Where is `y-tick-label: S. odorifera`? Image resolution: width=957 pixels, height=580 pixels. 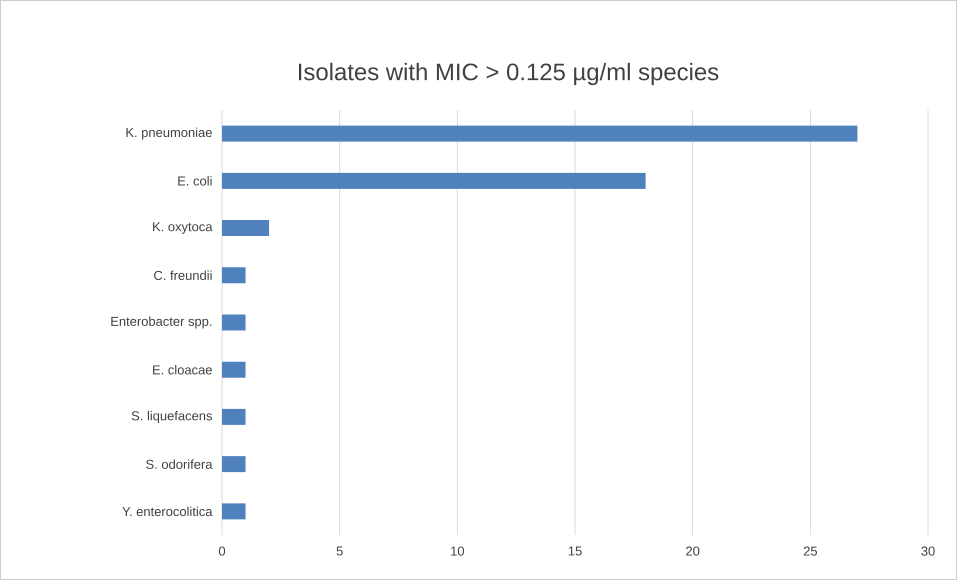 y-tick-label: S. odorifera is located at coordinates (179, 464).